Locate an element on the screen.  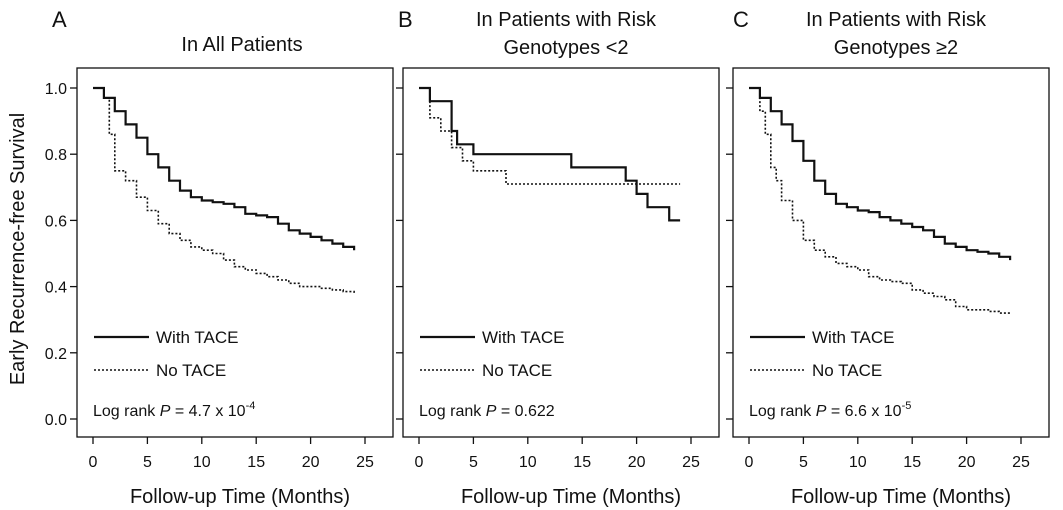
y-tick-label: 0.4 is located at coordinates (56, 288).